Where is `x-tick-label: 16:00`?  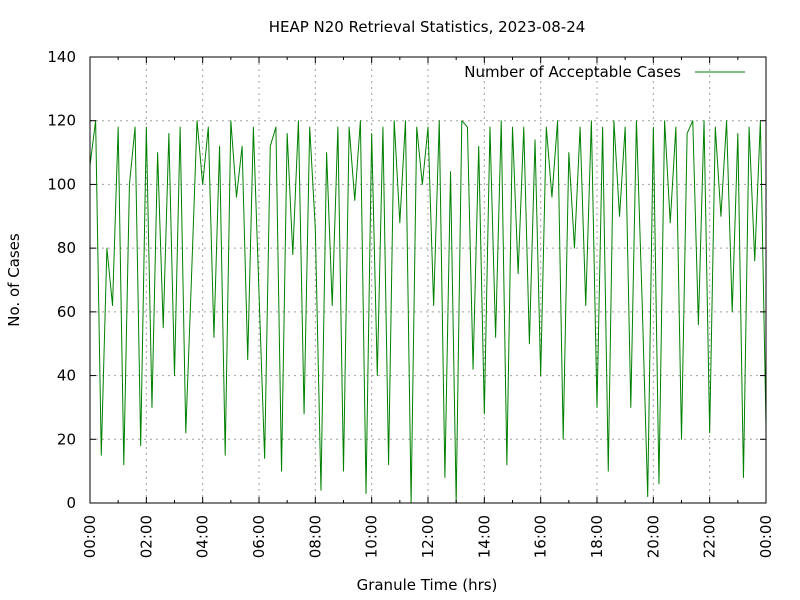
x-tick-label: 16:00 is located at coordinates (541, 536).